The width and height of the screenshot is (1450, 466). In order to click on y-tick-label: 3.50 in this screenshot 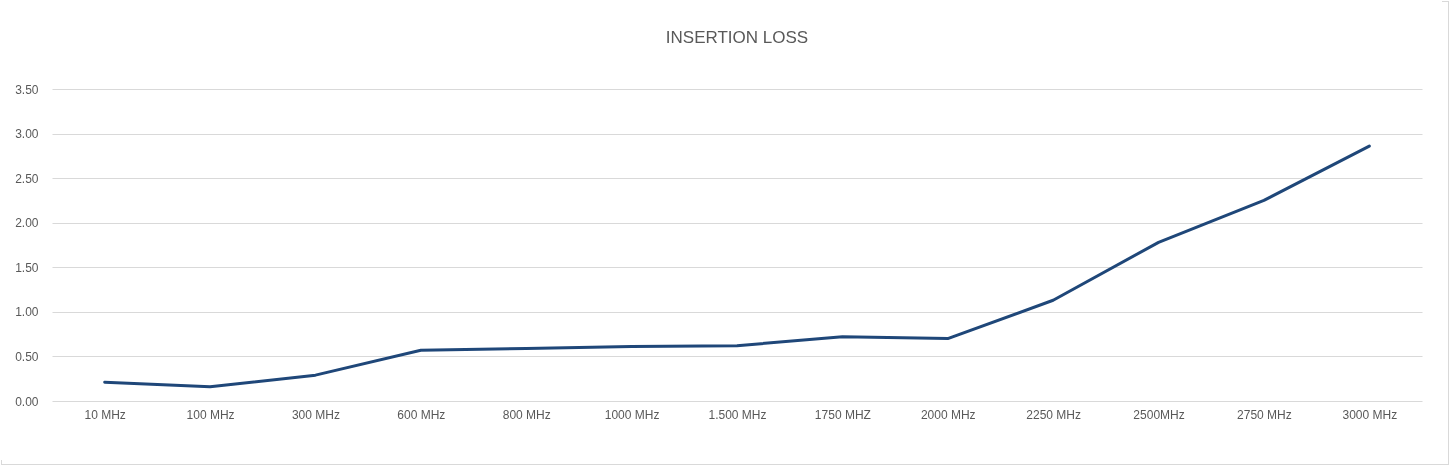, I will do `click(27, 89)`.